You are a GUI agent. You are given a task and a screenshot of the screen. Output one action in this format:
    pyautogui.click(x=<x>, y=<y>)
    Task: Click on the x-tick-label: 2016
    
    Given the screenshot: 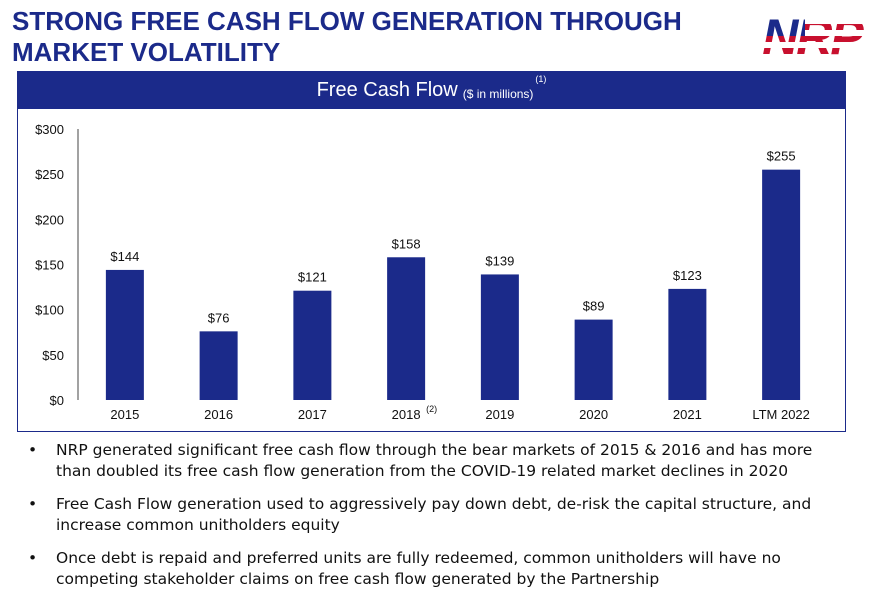 What is the action you would take?
    pyautogui.click(x=218, y=414)
    